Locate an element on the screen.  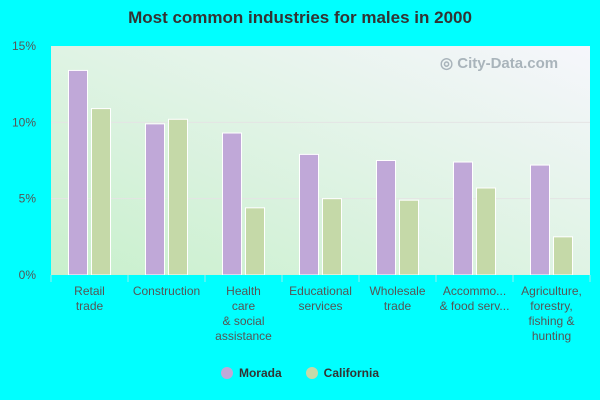
x-tick-label: Construction is located at coordinates (166, 291).